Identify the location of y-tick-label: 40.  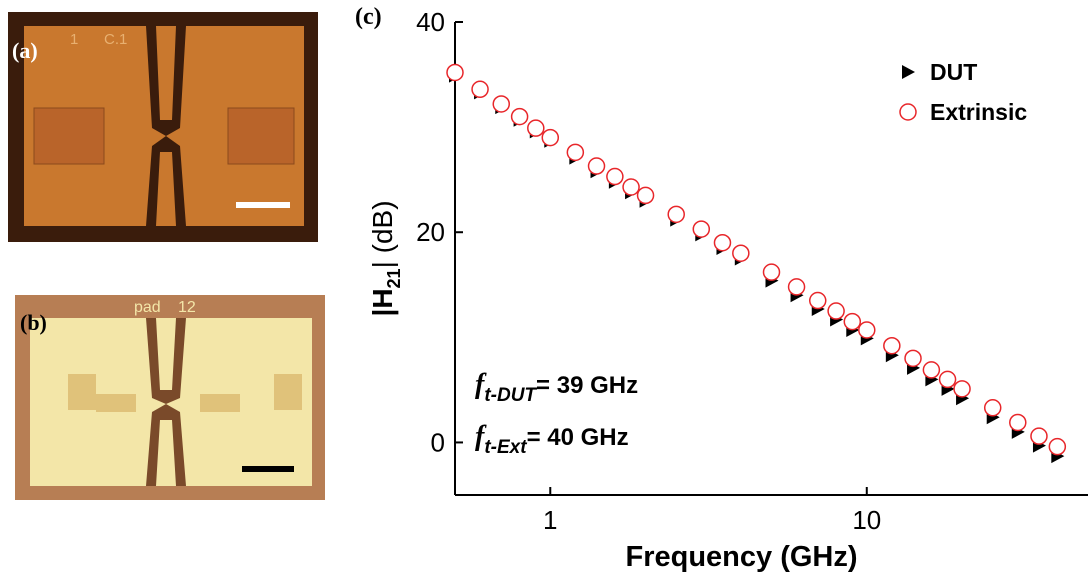
(430, 22).